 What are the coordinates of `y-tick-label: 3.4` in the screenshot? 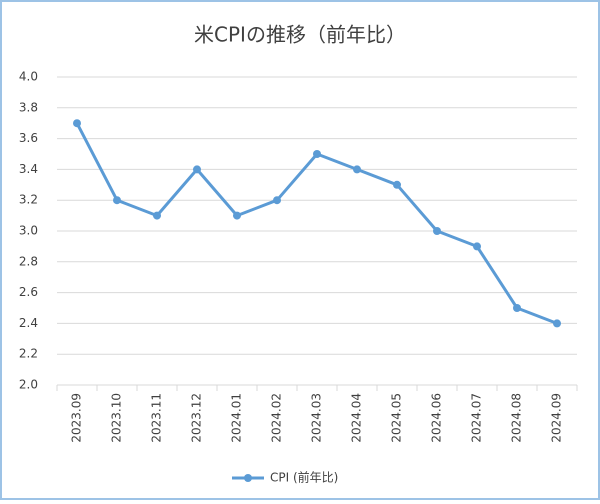 It's located at (28, 169).